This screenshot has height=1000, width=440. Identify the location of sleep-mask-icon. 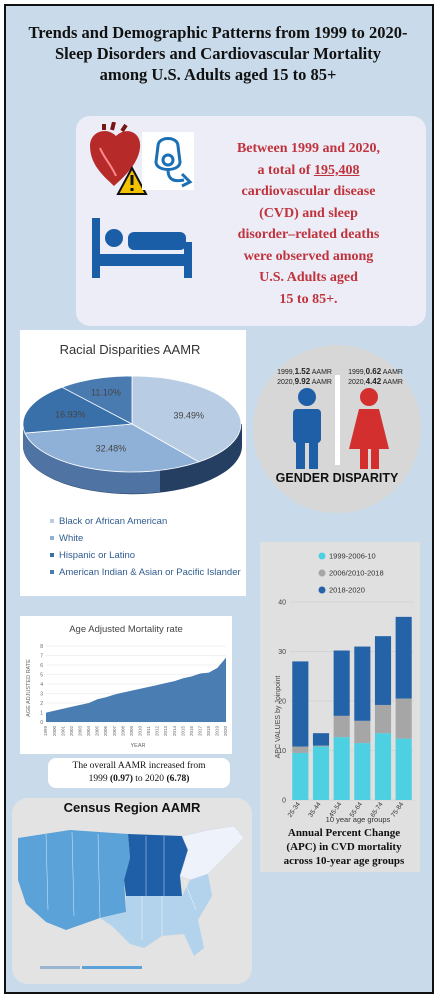
(168, 161).